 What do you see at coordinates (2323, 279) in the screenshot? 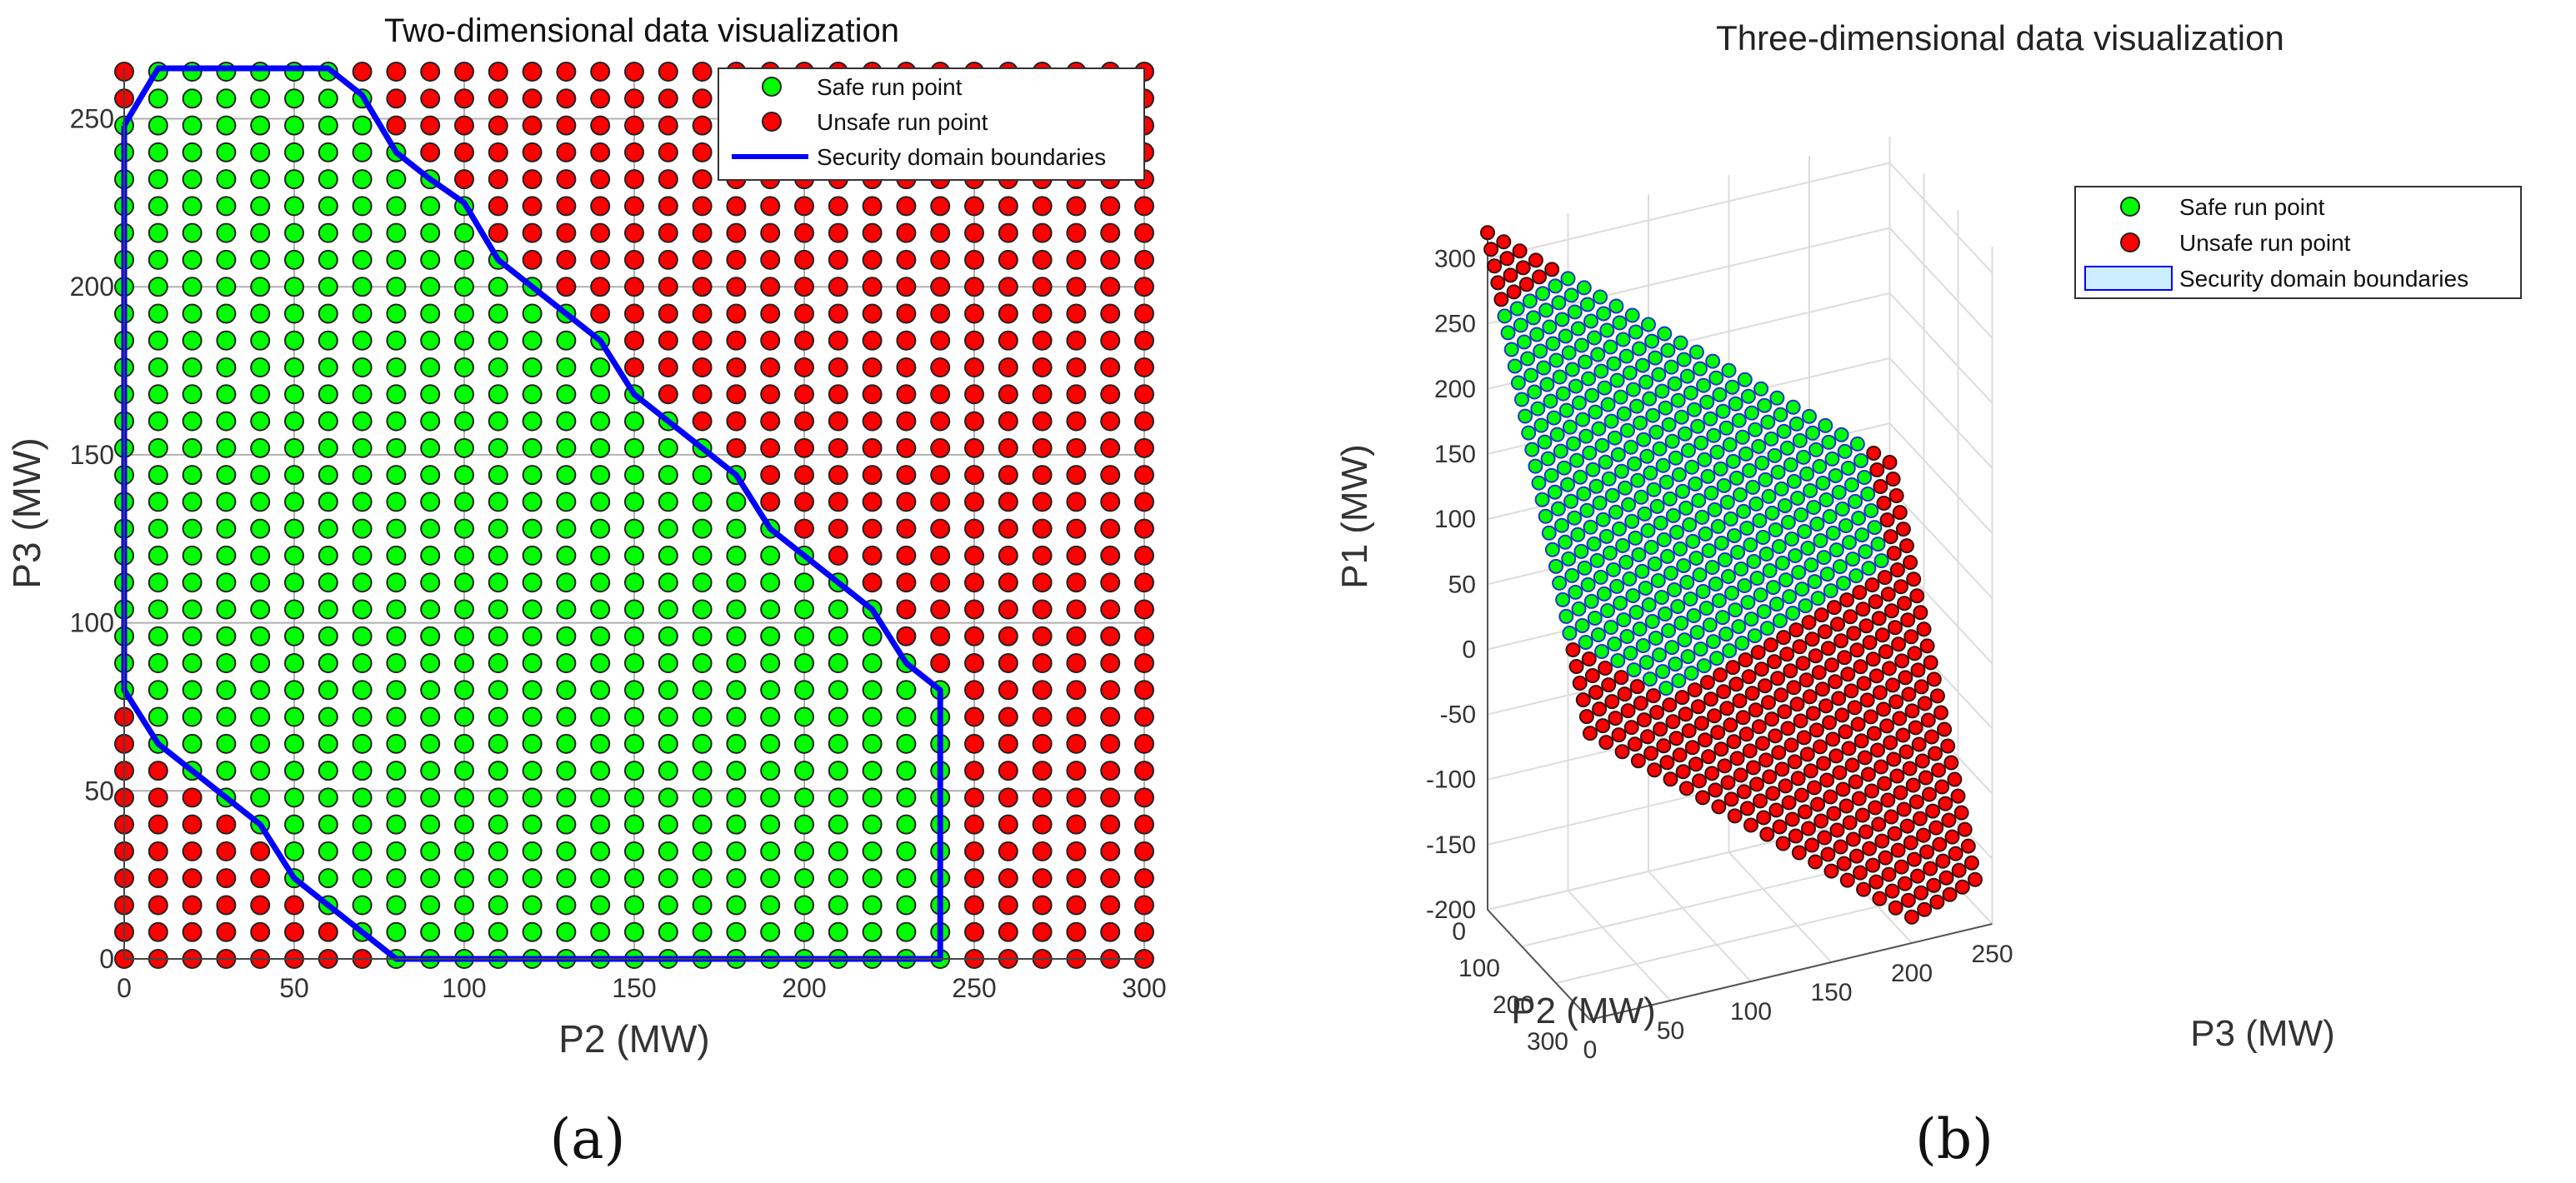
I see `legend-3d-boundary-label: Security domain boundaries` at bounding box center [2323, 279].